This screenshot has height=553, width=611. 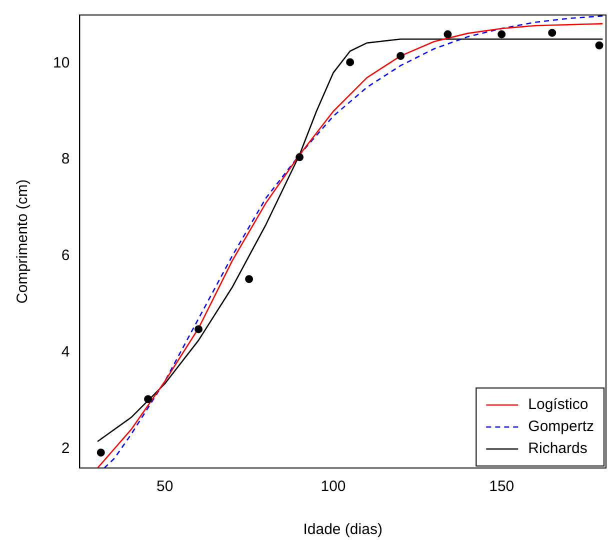 I want to click on y-tick-label: 8, so click(x=65, y=159).